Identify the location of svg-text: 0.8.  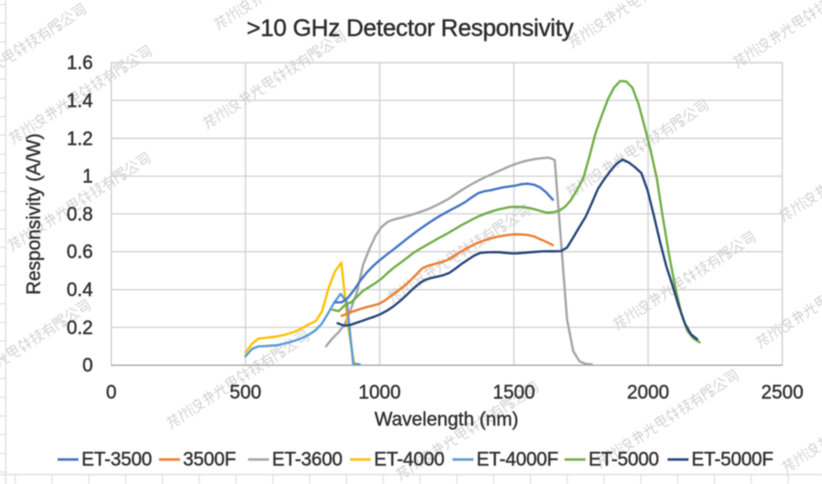
(80, 214).